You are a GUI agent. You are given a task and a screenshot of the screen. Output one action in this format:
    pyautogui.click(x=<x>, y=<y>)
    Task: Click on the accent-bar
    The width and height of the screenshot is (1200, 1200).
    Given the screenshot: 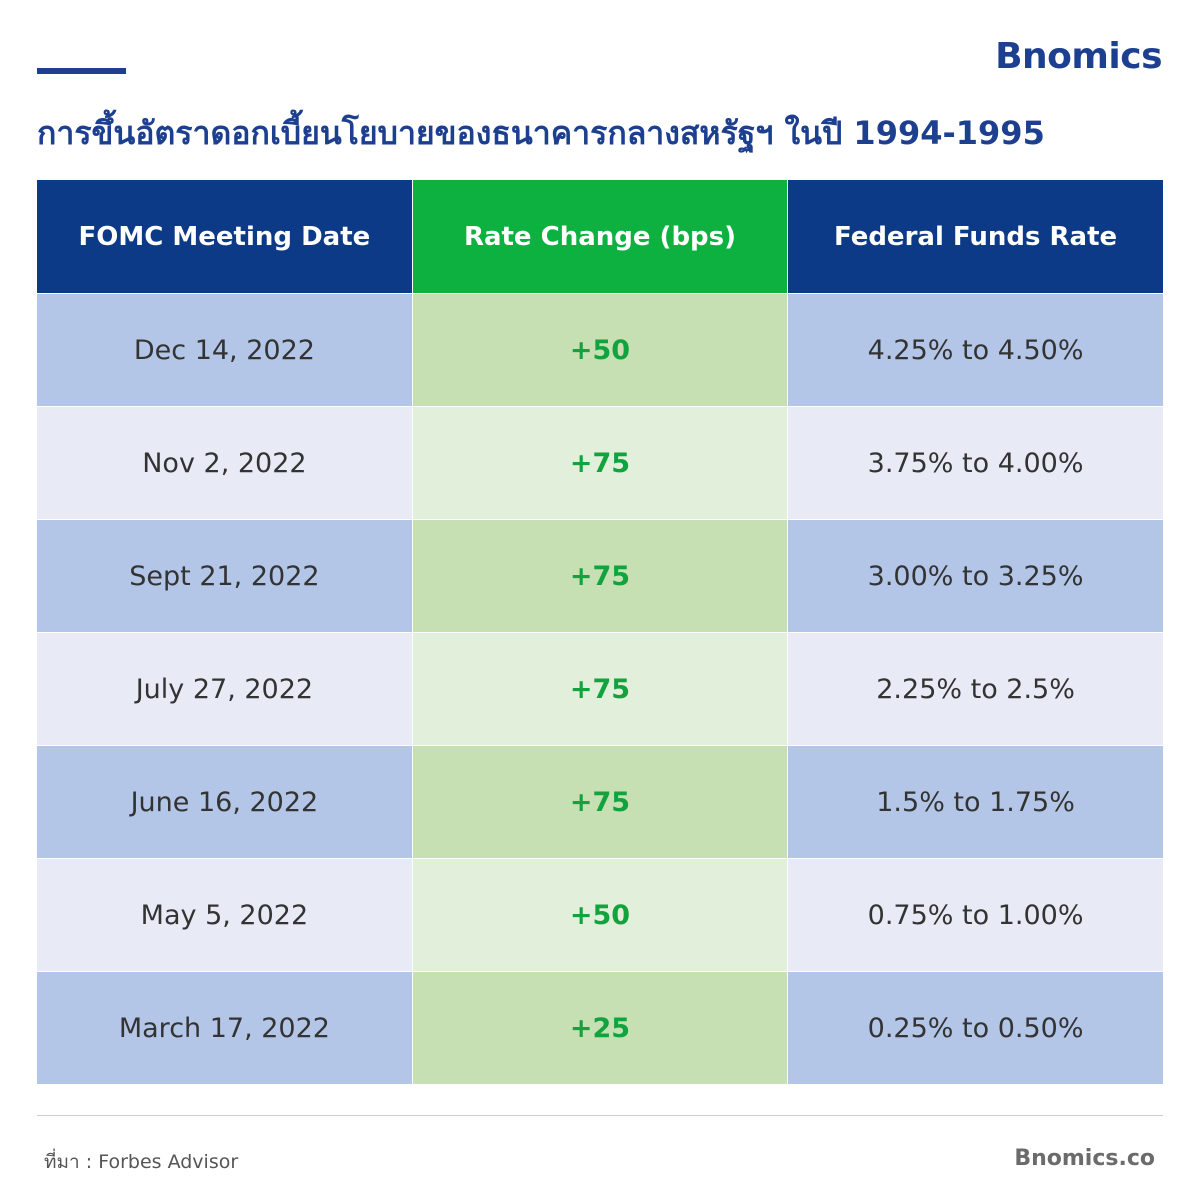 What is the action you would take?
    pyautogui.click(x=81, y=71)
    